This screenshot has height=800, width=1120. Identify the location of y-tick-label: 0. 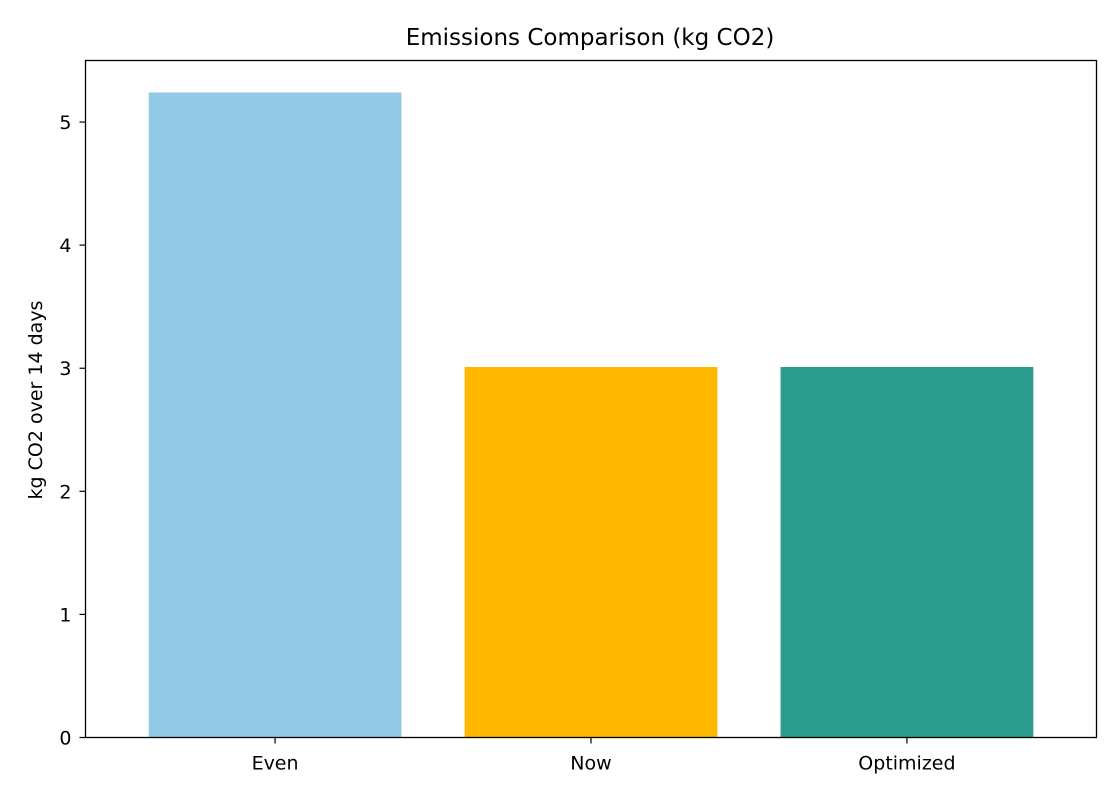
(65, 739).